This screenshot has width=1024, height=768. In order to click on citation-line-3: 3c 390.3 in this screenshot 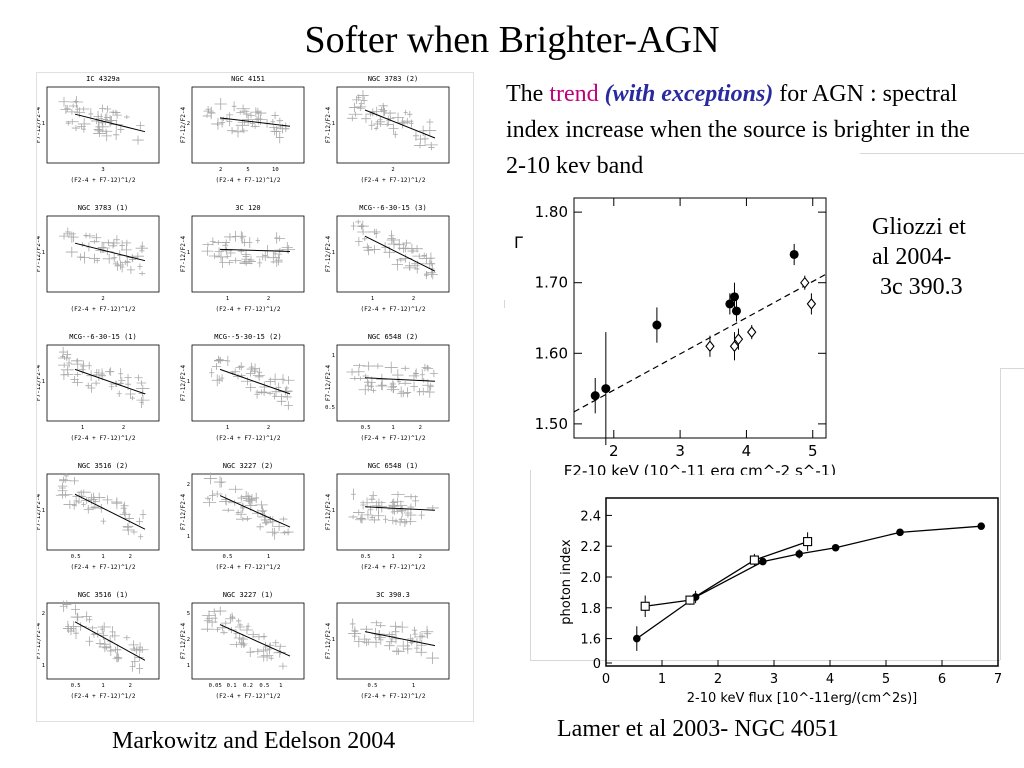, I will do `click(921, 287)`.